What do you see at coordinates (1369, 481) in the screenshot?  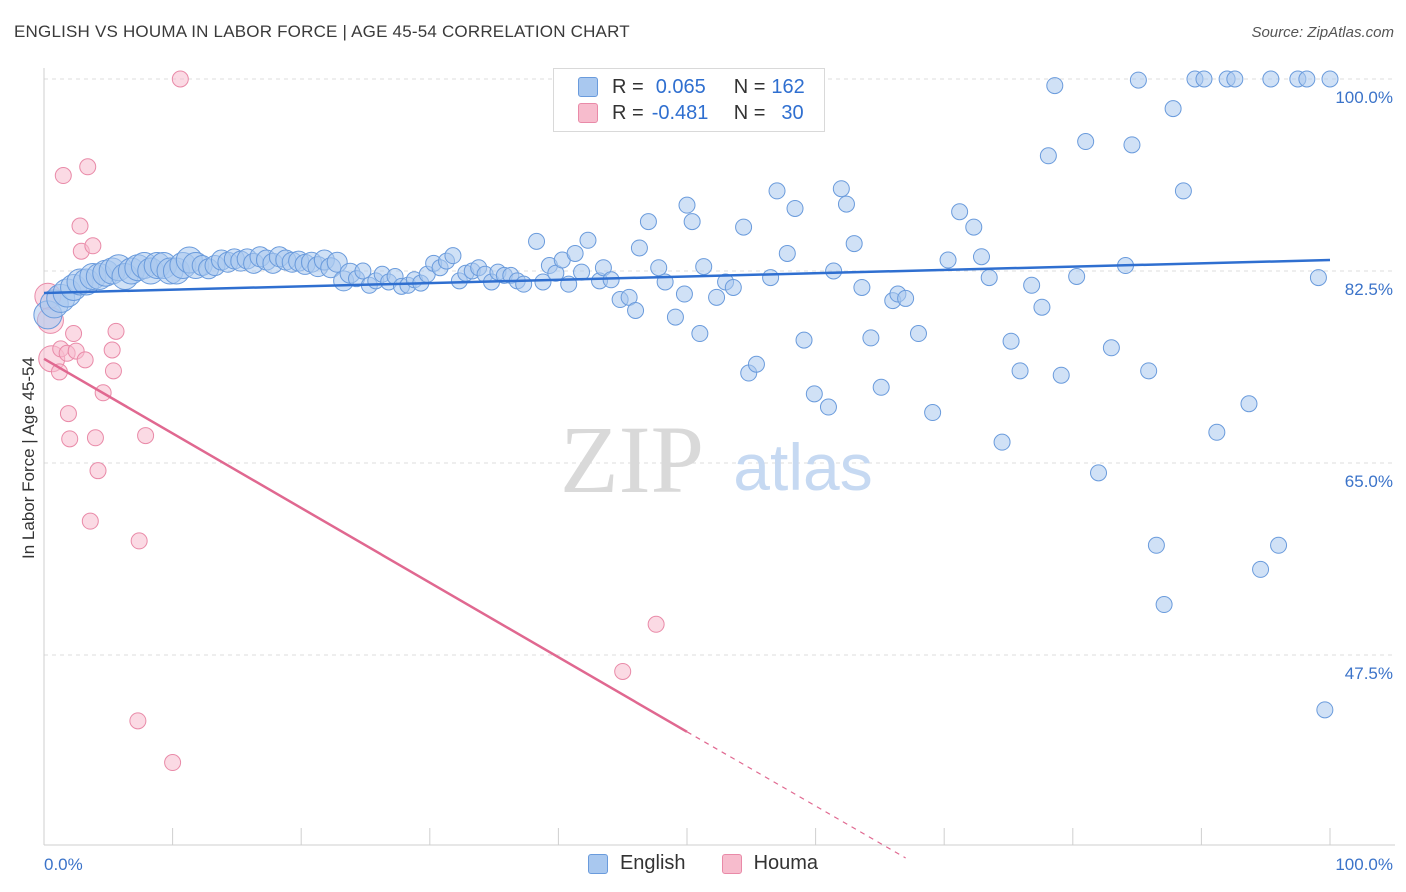 I see `y-tick-label-1: 65.0%` at bounding box center [1369, 481].